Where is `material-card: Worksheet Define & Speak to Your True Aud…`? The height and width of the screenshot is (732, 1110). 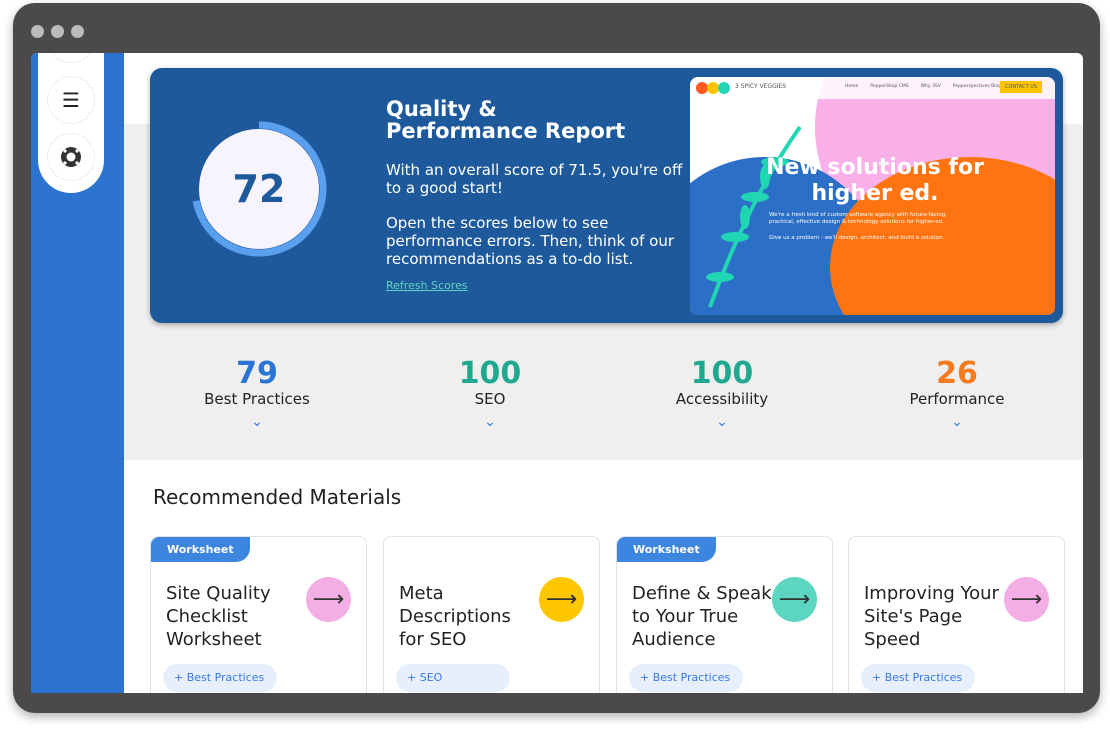
material-card: Worksheet Define & Speak to Your True Aud… is located at coordinates (724, 614).